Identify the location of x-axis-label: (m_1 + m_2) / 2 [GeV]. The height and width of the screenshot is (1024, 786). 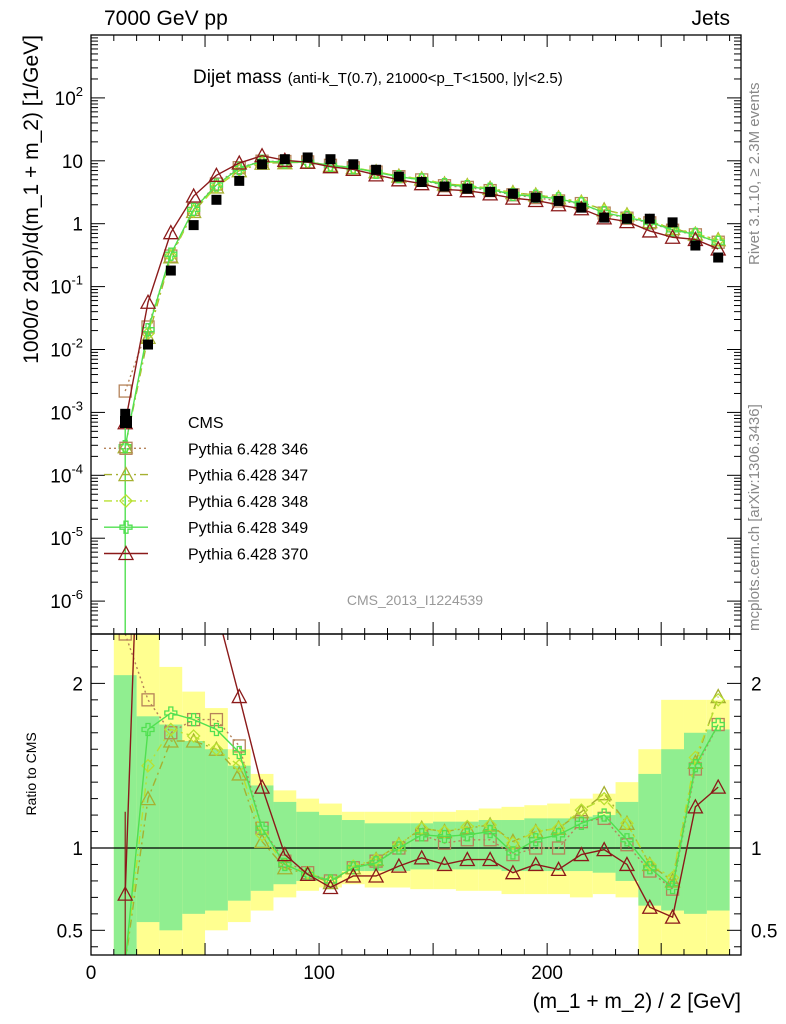
(637, 1001).